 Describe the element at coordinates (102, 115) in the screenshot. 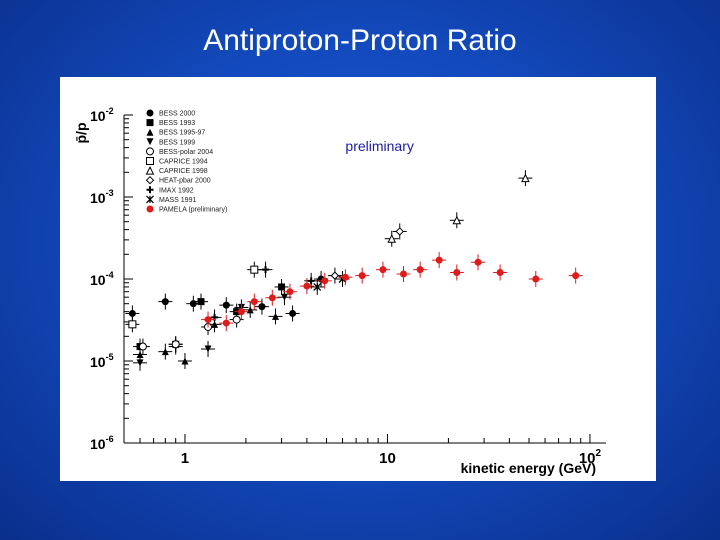

I see `y-tick-label: 10⁻²` at that location.